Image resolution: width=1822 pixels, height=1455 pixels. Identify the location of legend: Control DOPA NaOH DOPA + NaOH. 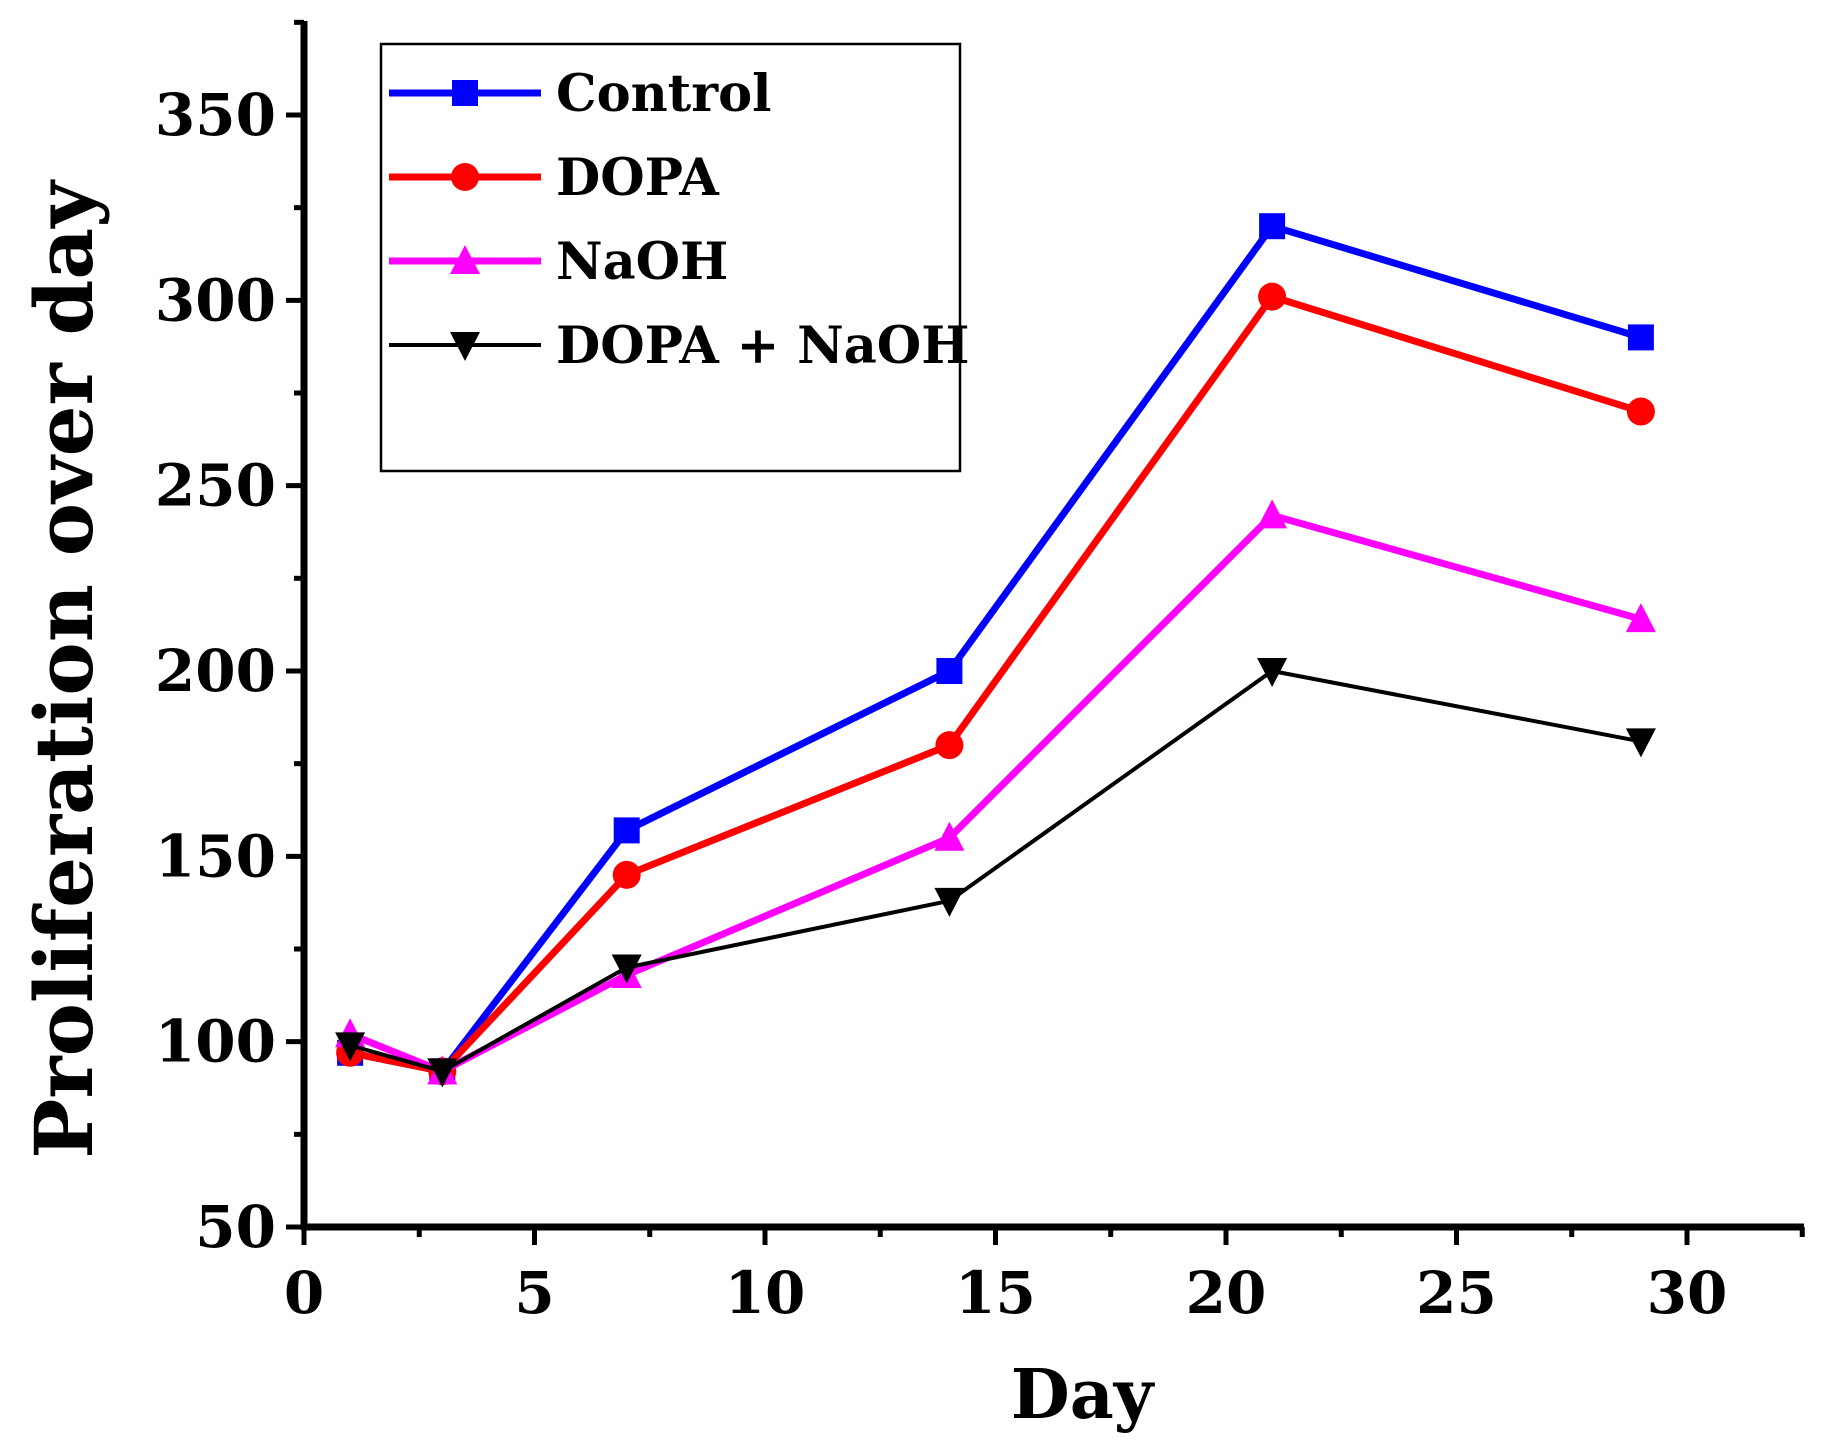
(674, 257).